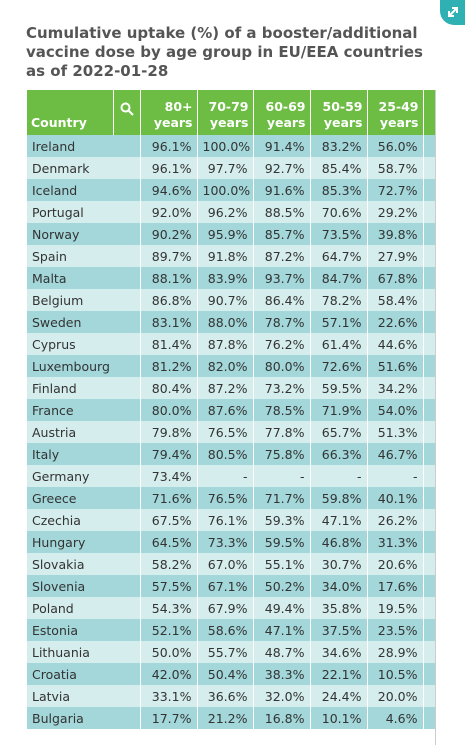 This screenshot has width=465, height=745. I want to click on expand-button, so click(452, 12).